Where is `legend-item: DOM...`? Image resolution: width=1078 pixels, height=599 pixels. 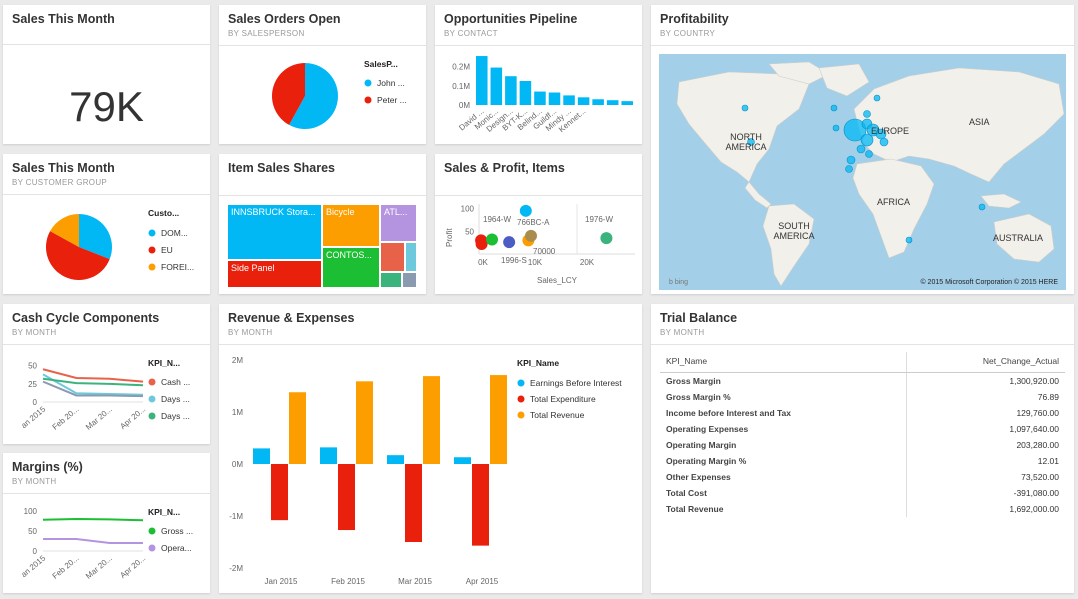 legend-item: DOM... is located at coordinates (174, 233).